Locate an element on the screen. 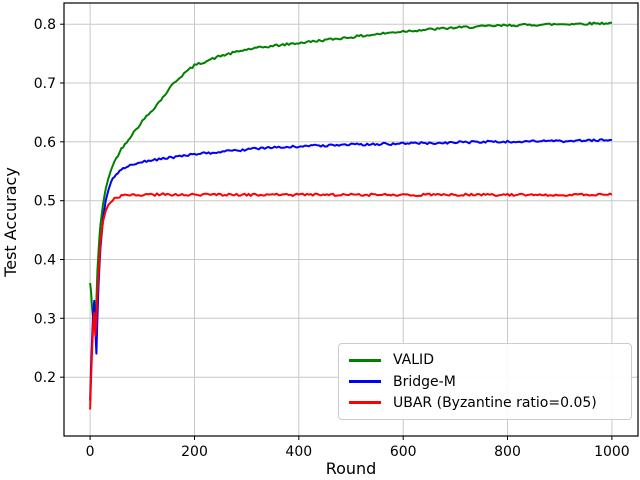 This screenshot has width=640, height=480. x-tick-label: 600 is located at coordinates (403, 452).